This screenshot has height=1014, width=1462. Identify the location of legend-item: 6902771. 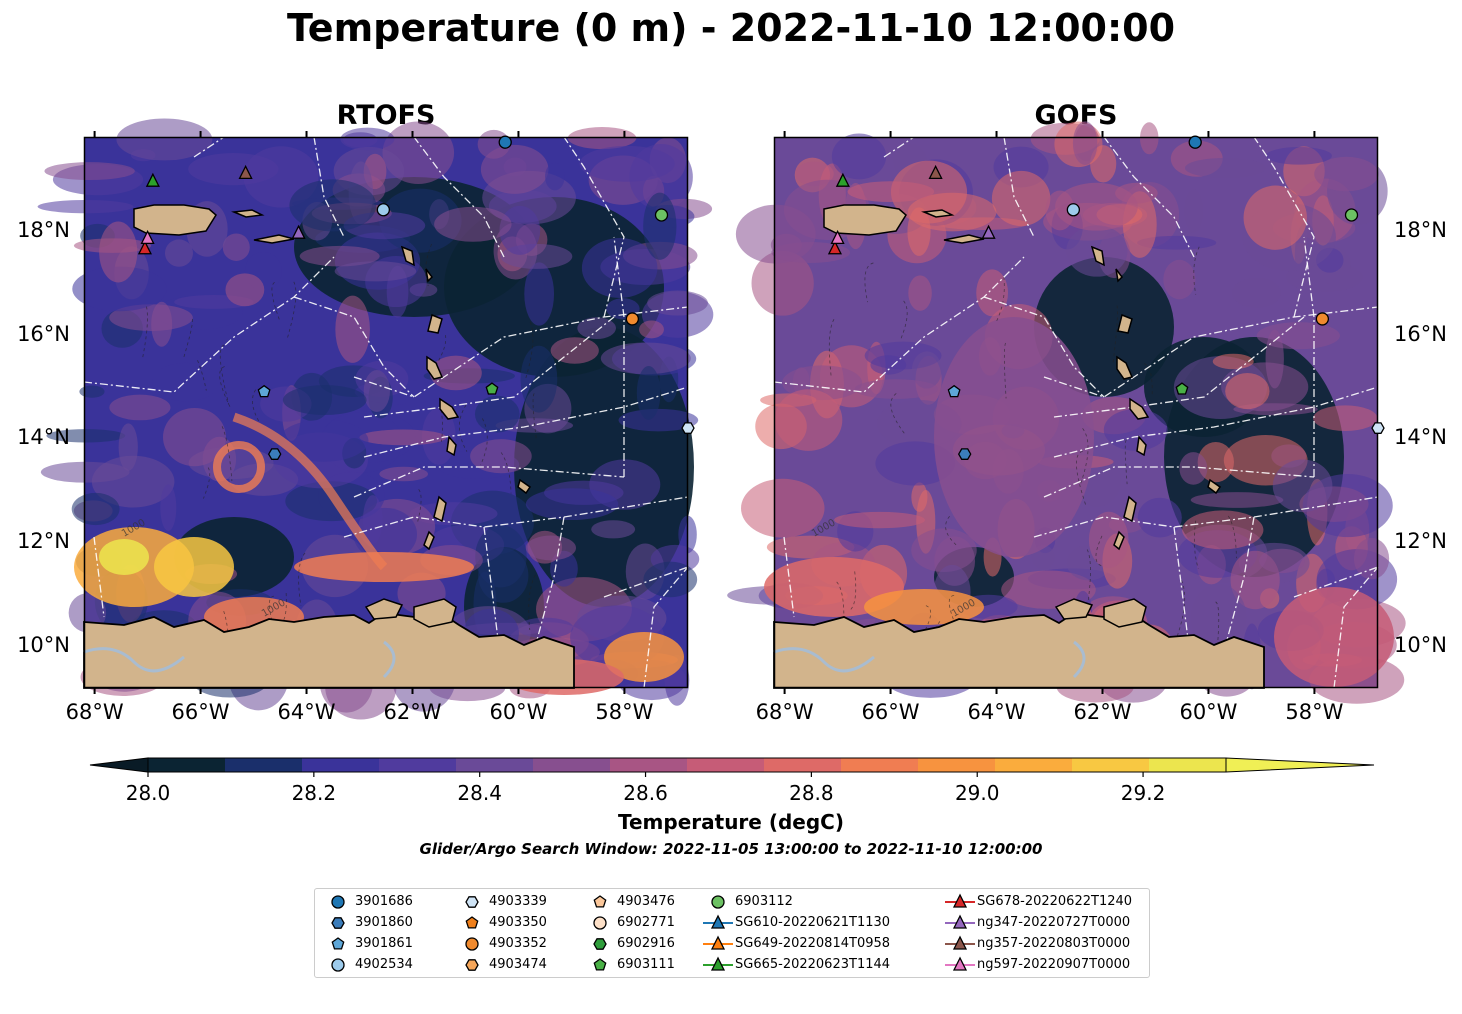
(629, 923).